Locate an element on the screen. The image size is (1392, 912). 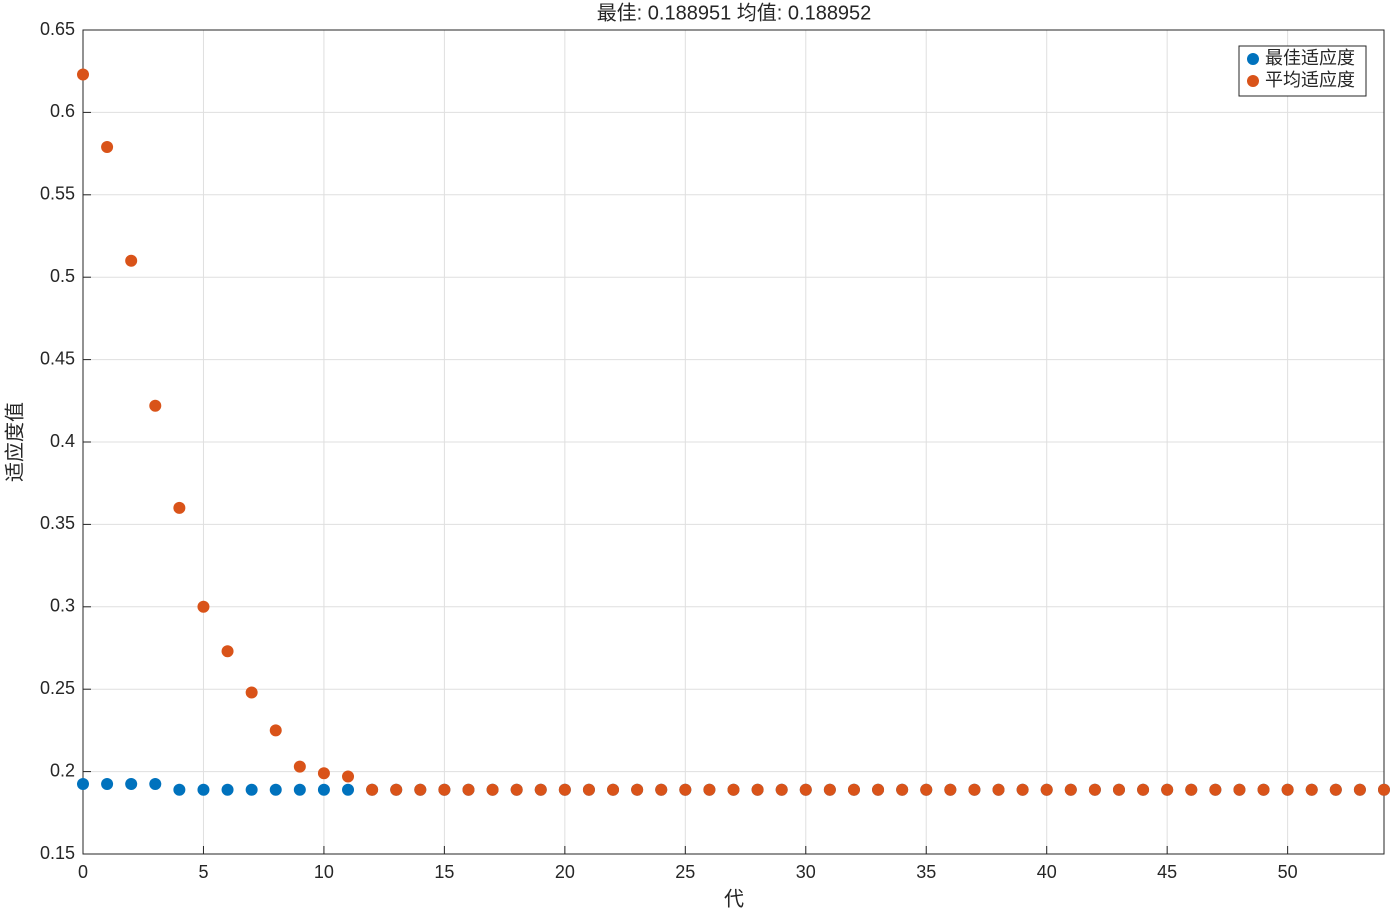
y-tick-label: 0.25 is located at coordinates (57, 688).